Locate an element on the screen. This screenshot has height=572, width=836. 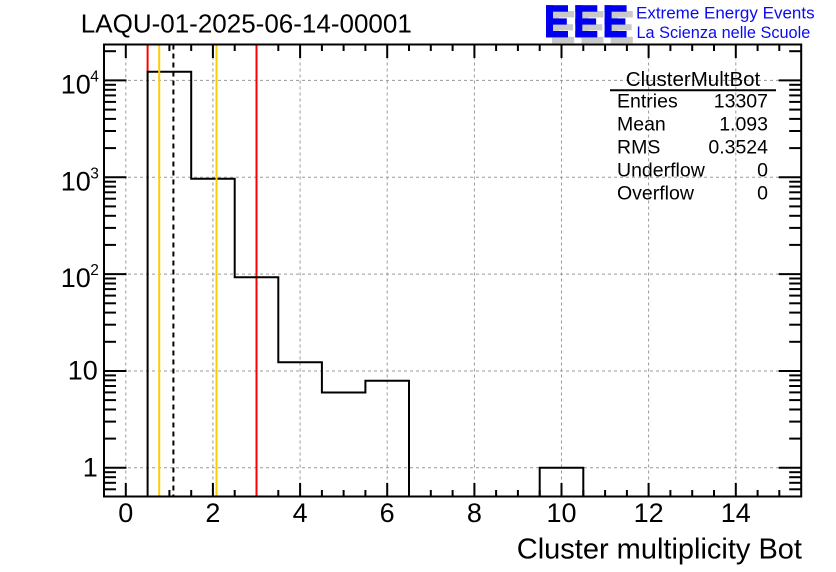
svg-text: Underflow is located at coordinates (661, 171).